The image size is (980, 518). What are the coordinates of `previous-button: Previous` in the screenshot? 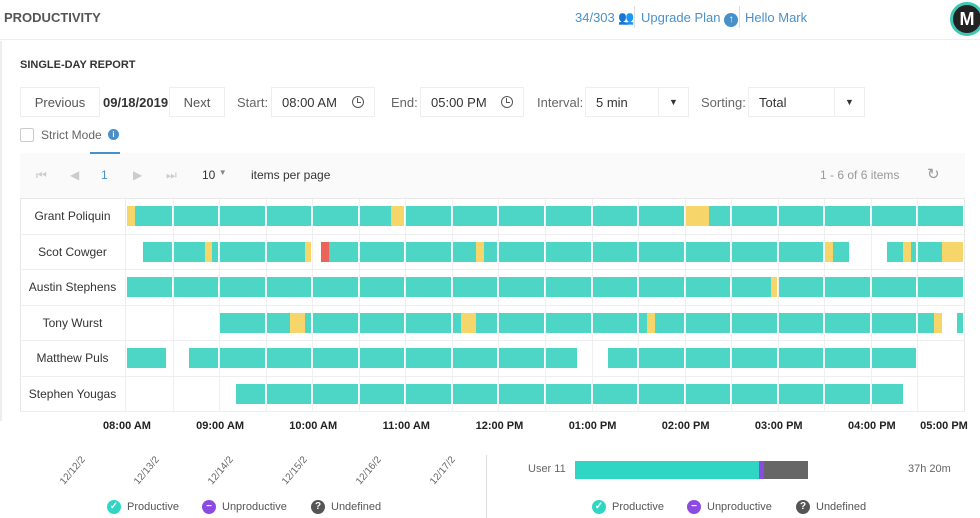 It's located at (60, 102).